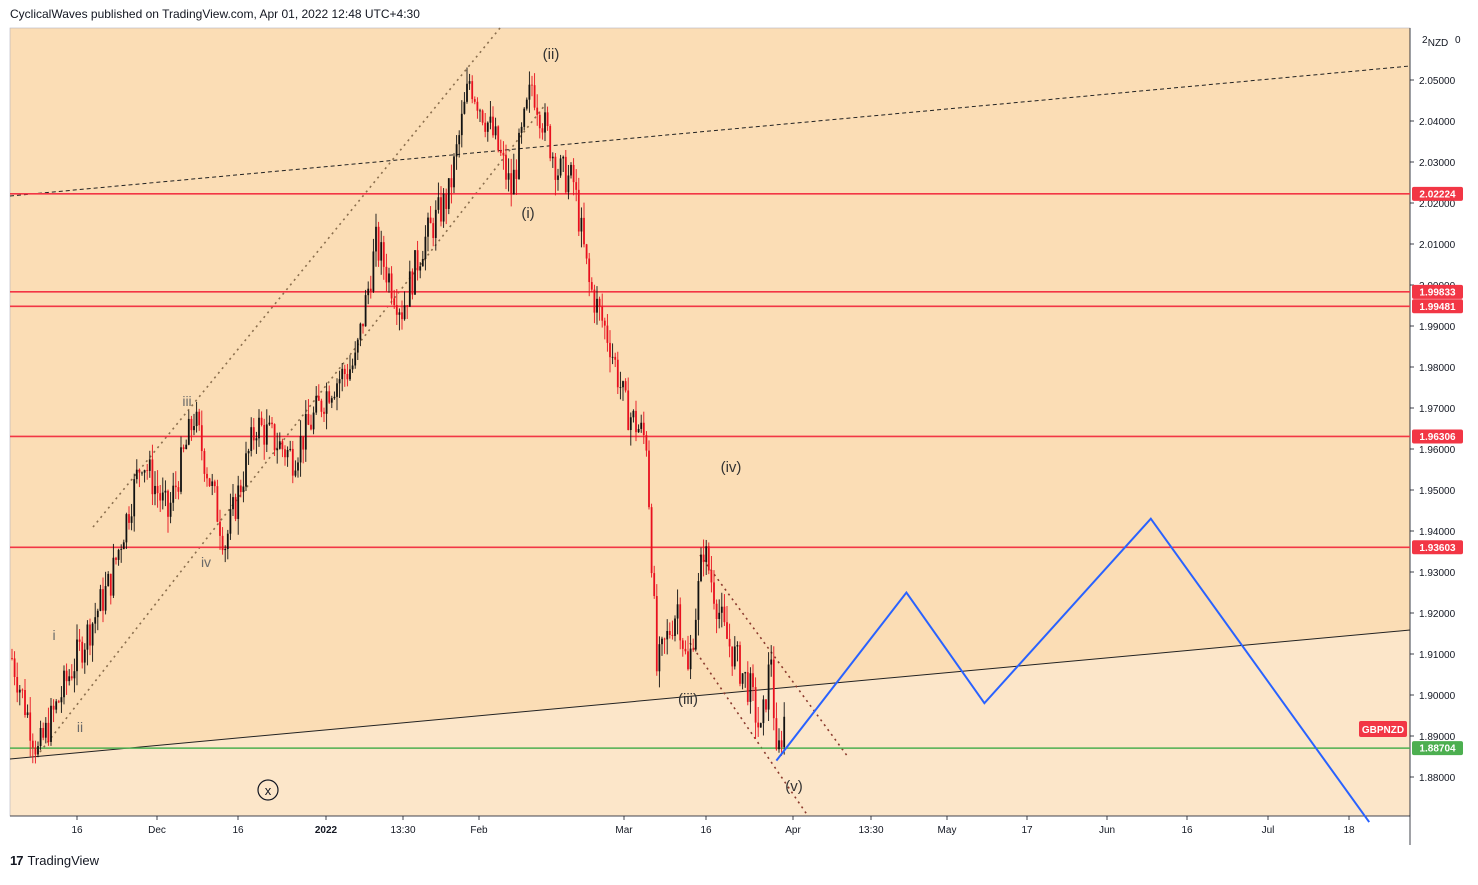 This screenshot has height=885, width=1478. Describe the element at coordinates (206, 562) in the screenshot. I see `wave-label-iv: iv` at that location.